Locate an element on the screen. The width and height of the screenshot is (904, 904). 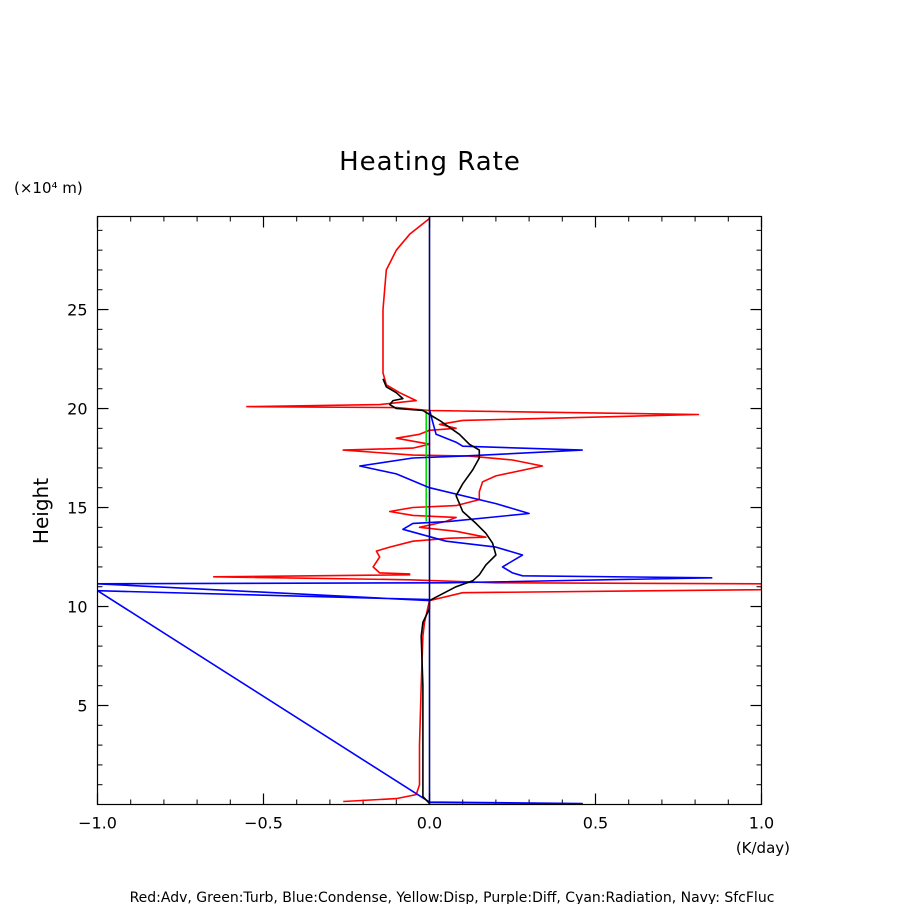
x-unit-label: (K/day) is located at coordinates (763, 848).